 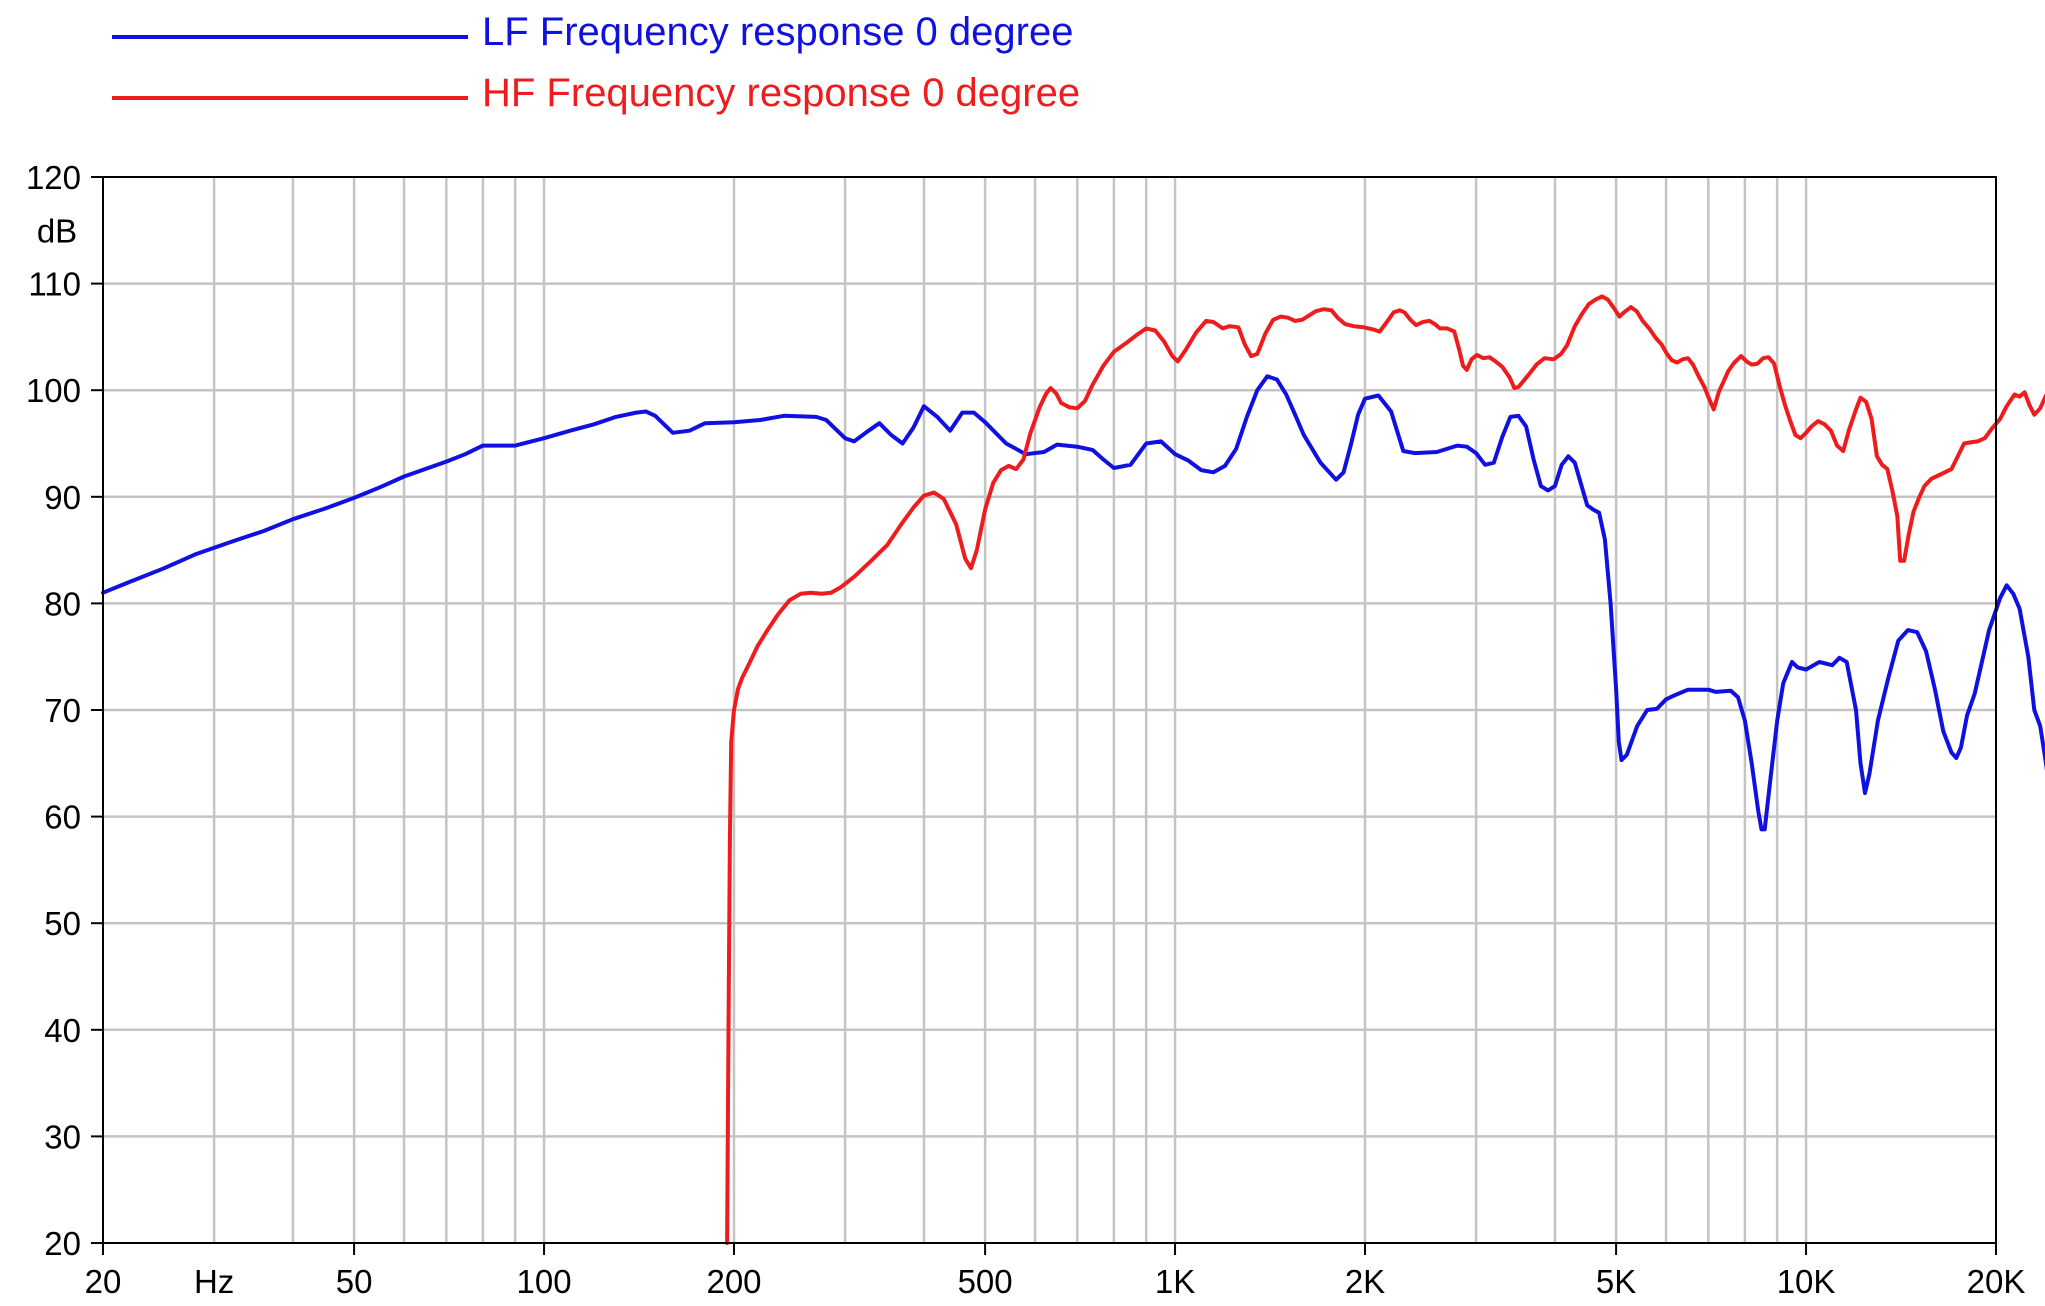 I want to click on y-tick-label: 50, so click(x=62, y=923).